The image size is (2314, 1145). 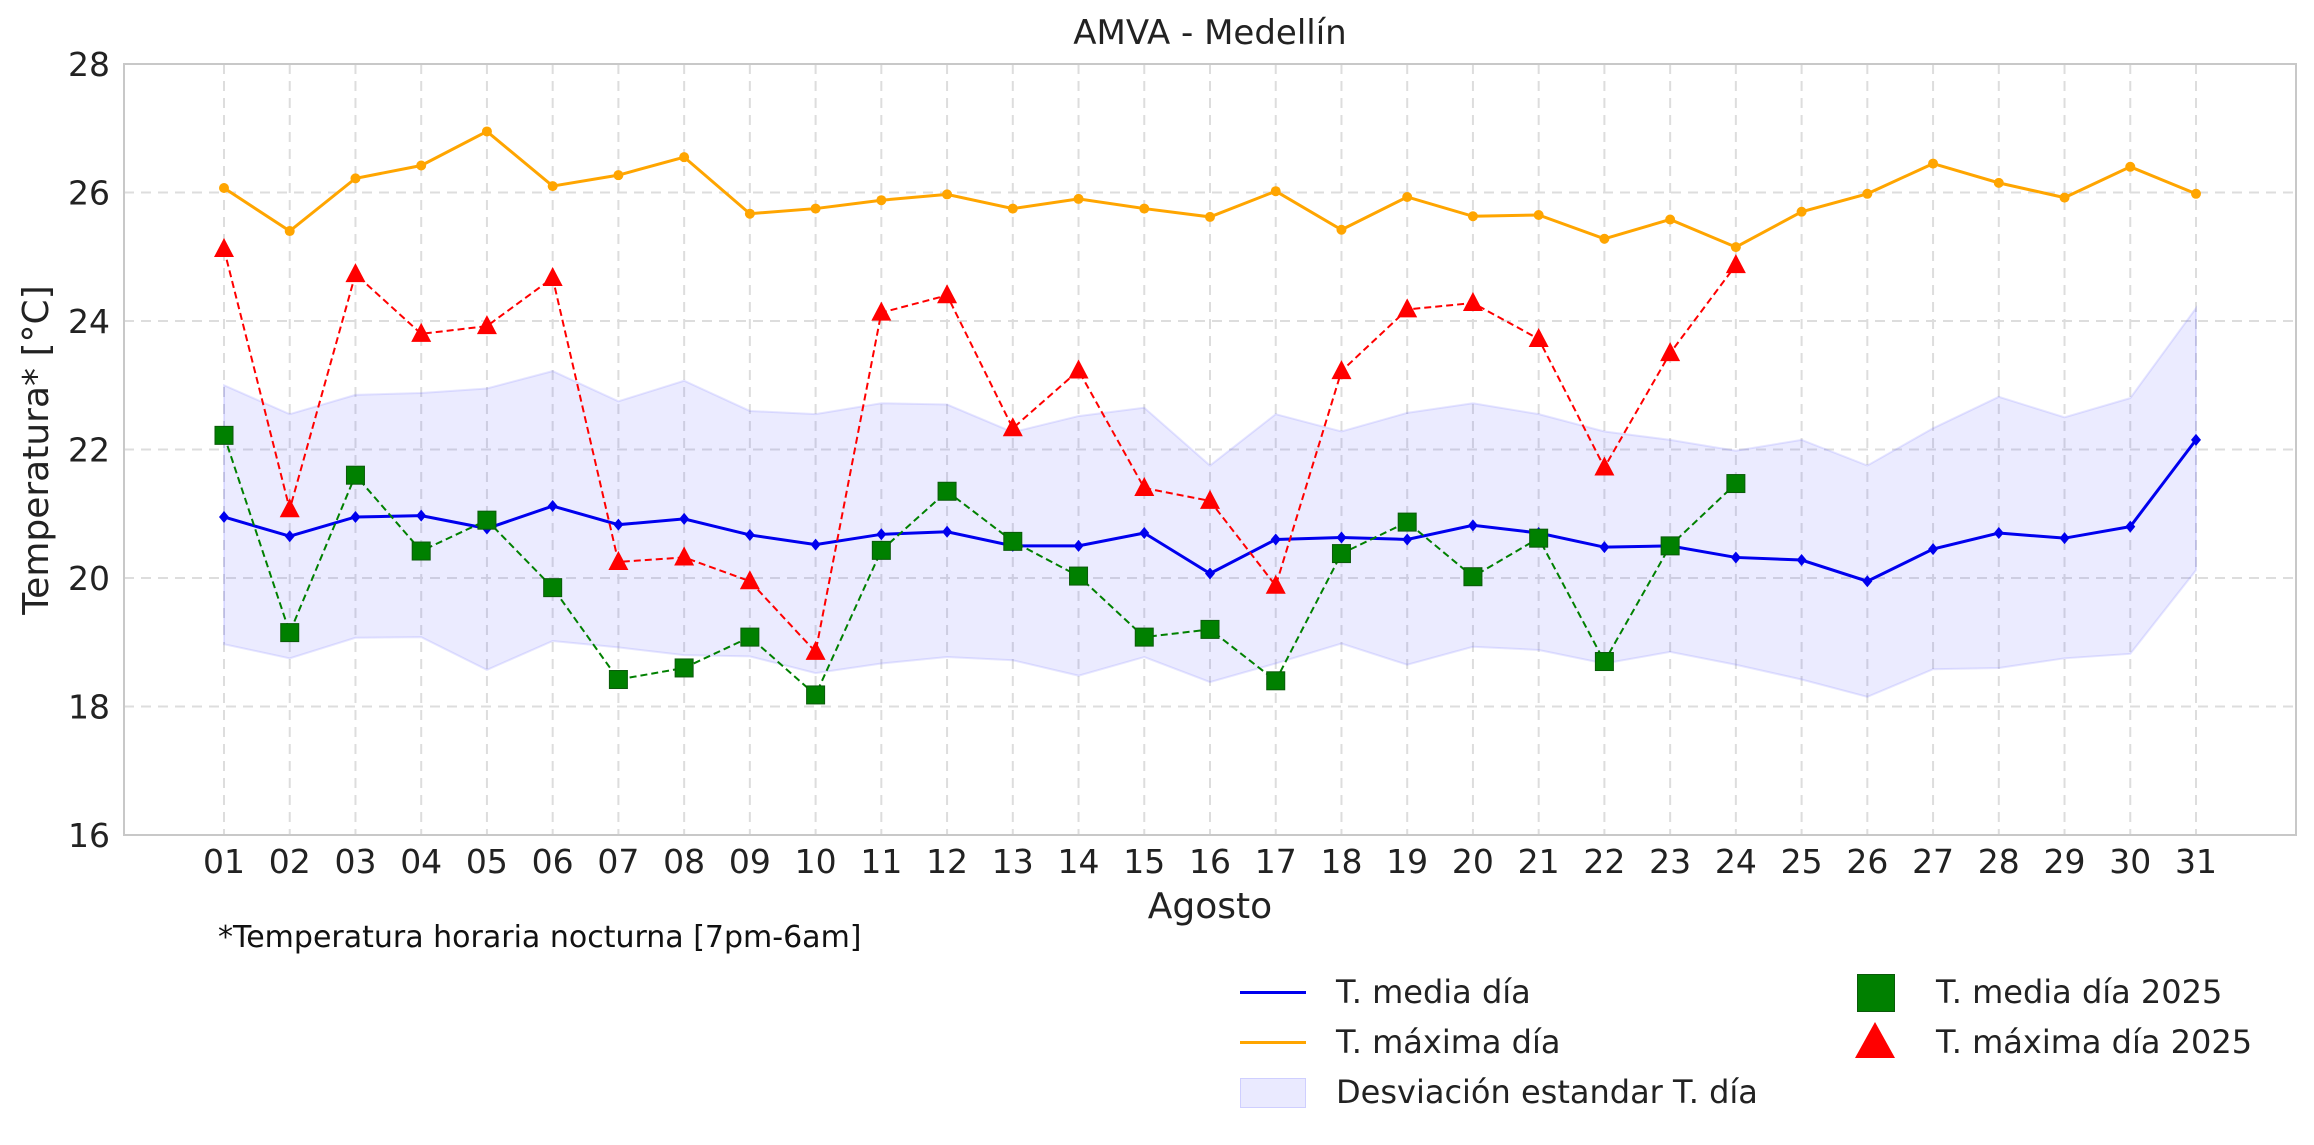 What do you see at coordinates (1407, 861) in the screenshot?
I see `x-tick-label: 19` at bounding box center [1407, 861].